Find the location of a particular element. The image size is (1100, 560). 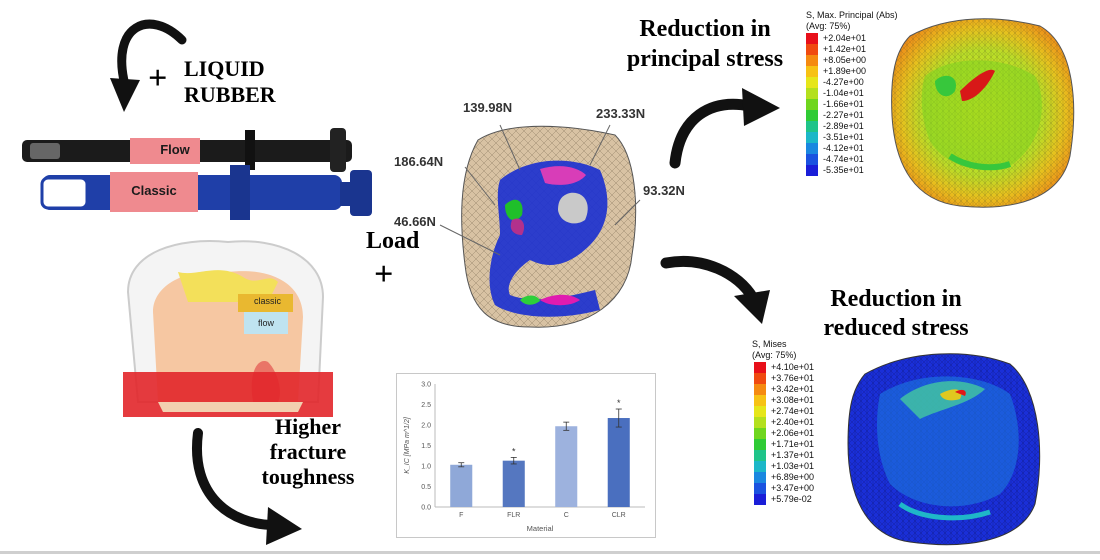

principal-legend-title-line2: (Avg: 75%) is located at coordinates (828, 26).